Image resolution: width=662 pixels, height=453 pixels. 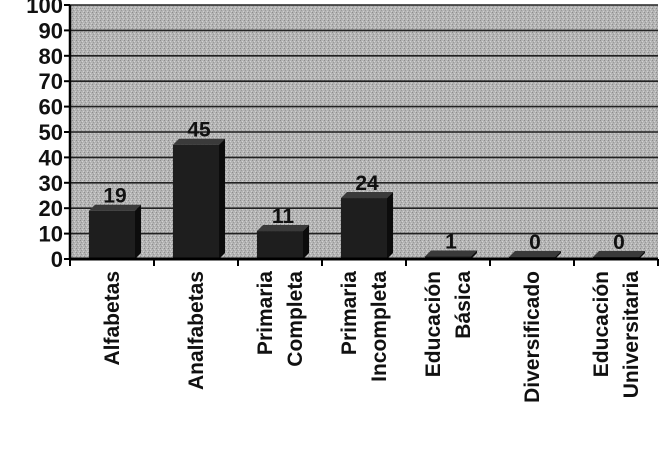 I want to click on x-category-label: Básica, so click(x=463, y=305).